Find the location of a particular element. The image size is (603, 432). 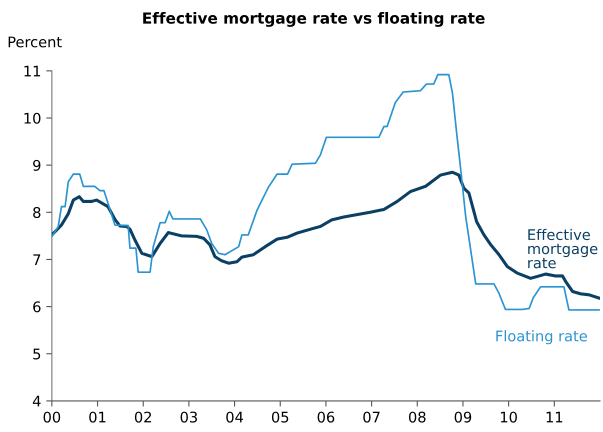

y-tick-label: 6 is located at coordinates (37, 306).